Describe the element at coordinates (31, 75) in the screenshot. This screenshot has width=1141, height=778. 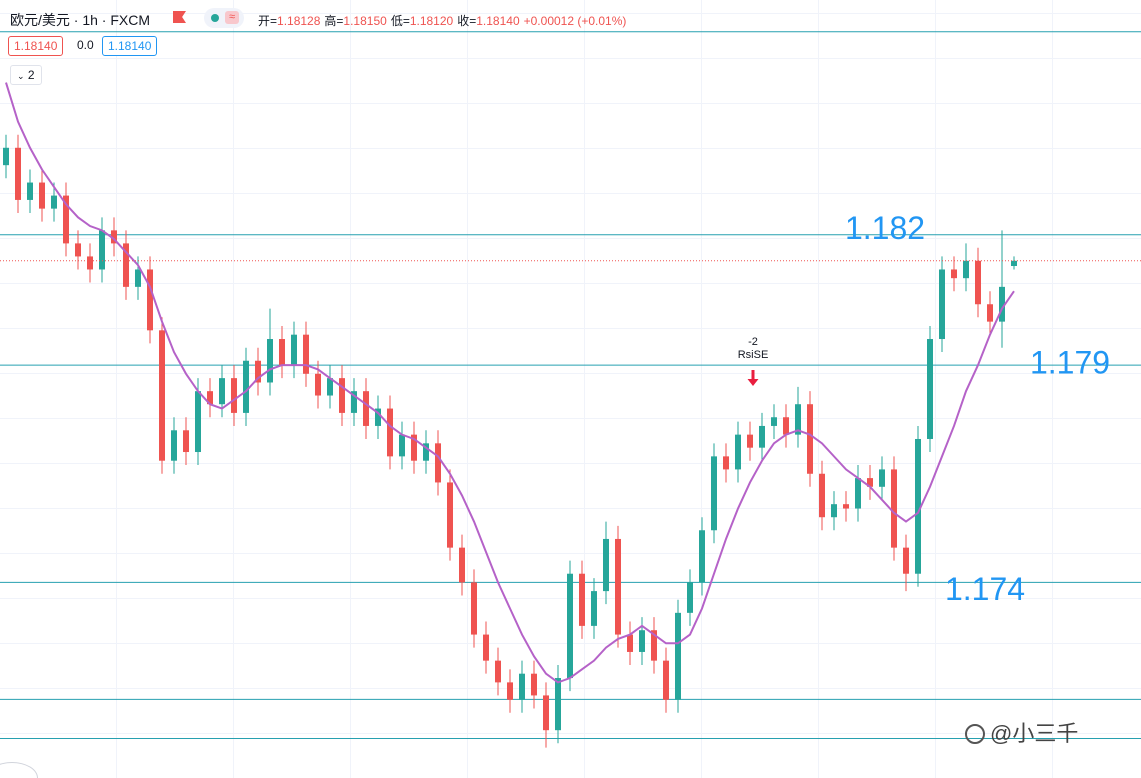
I see `indicator-count: 2` at that location.